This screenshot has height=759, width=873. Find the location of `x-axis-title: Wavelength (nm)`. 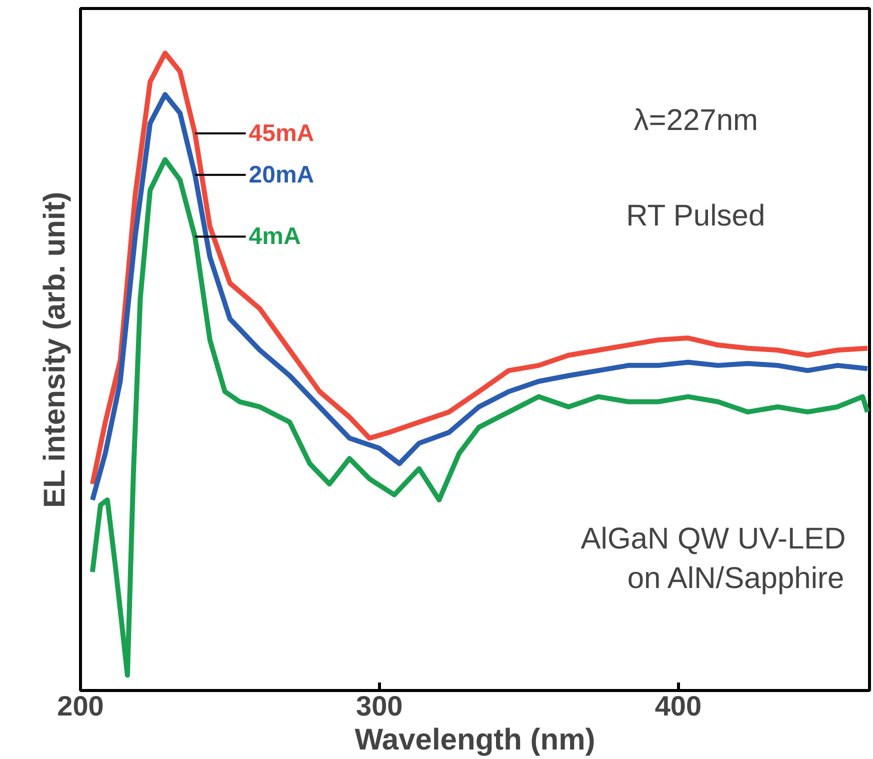

x-axis-title: Wavelength (nm) is located at coordinates (475, 740).